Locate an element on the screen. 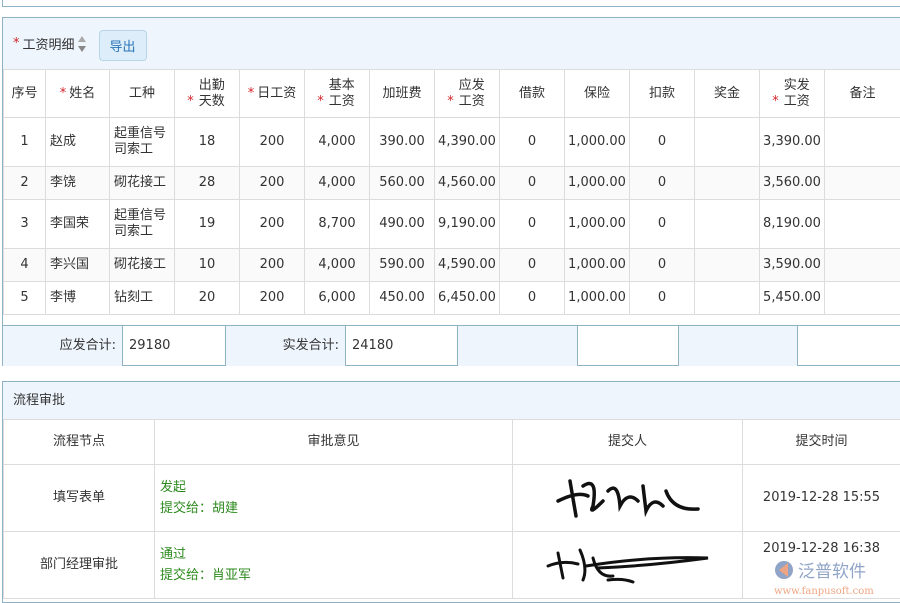 Image resolution: width=900 pixels, height=603 pixels. opinion-text: 发起 is located at coordinates (336, 487).